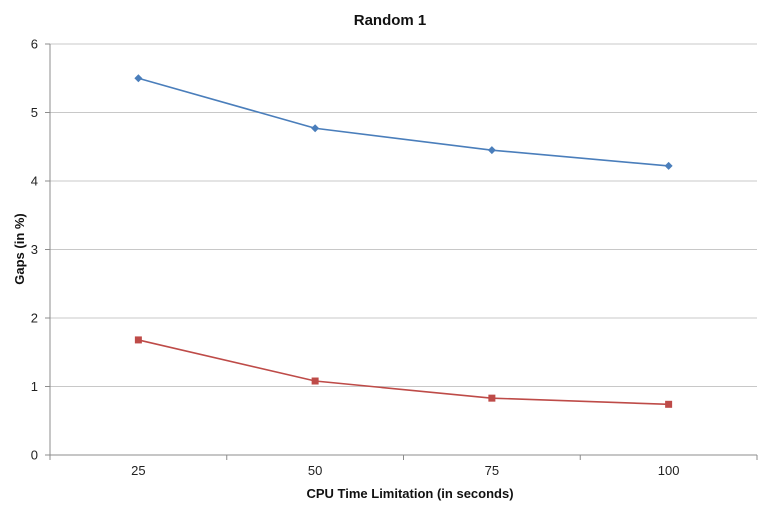 Image resolution: width=758 pixels, height=505 pixels. Describe the element at coordinates (669, 470) in the screenshot. I see `x-tick-label: 100` at that location.